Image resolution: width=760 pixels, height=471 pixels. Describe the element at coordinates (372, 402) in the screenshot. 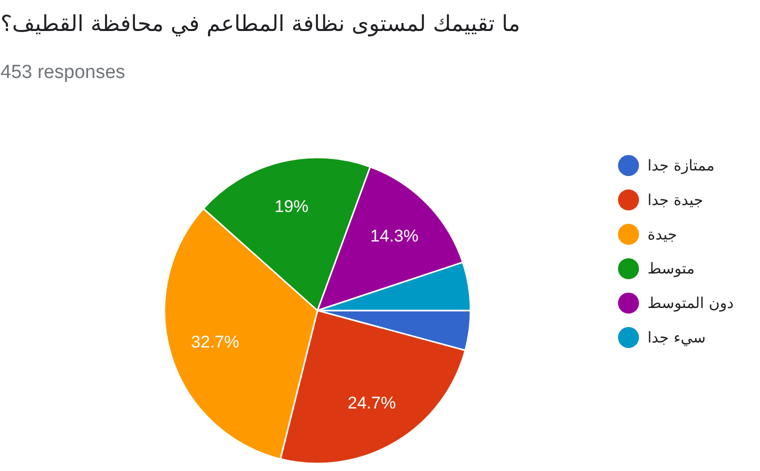

I see `data-label: 24.7%` at that location.